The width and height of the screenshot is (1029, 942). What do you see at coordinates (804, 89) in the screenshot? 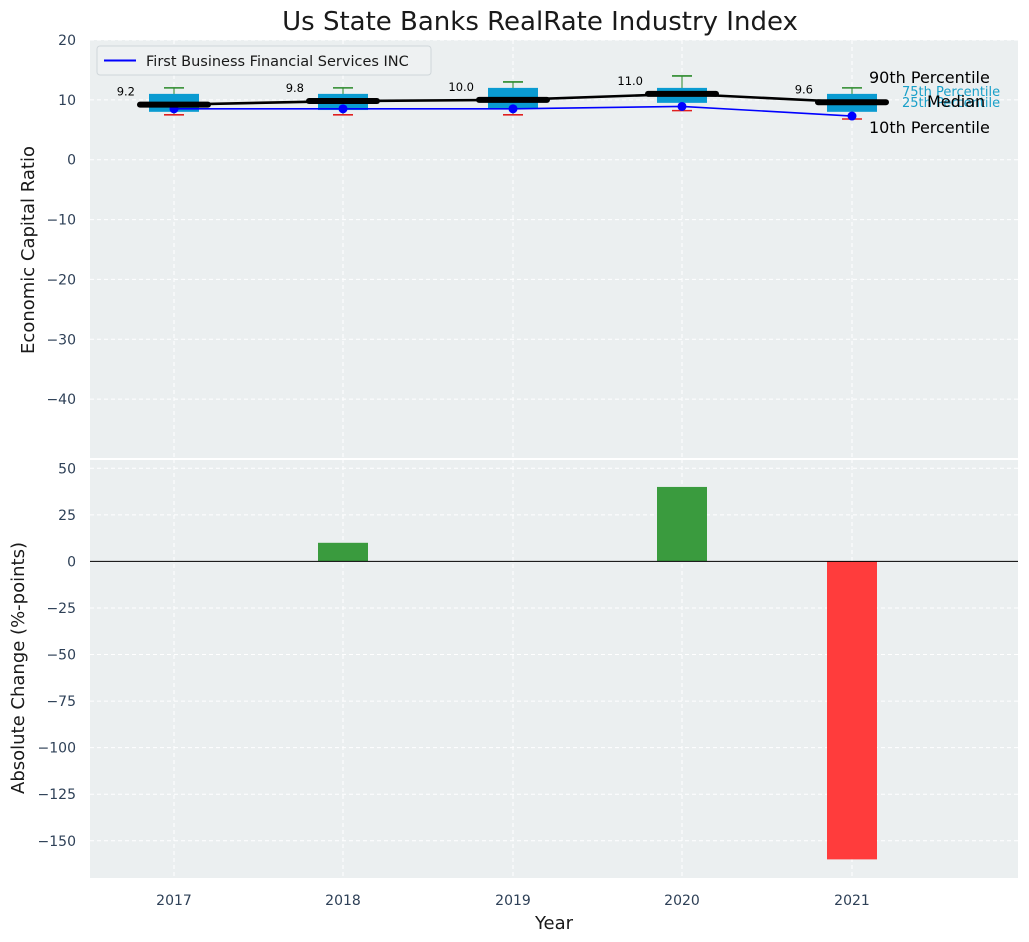
I see `median-value-label: 9.6` at bounding box center [804, 89].